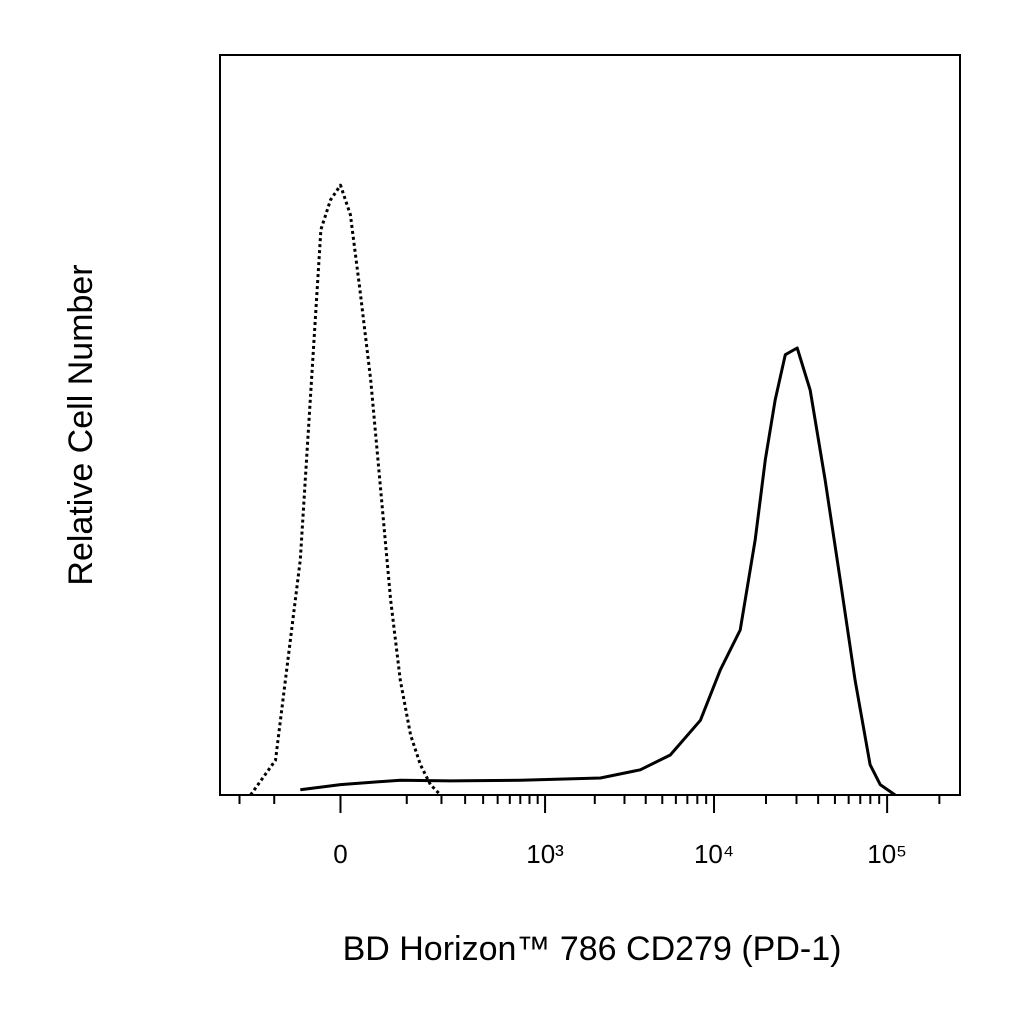 This screenshot has height=1024, width=1024. What do you see at coordinates (345, 490) in the screenshot?
I see `histogram-line` at bounding box center [345, 490].